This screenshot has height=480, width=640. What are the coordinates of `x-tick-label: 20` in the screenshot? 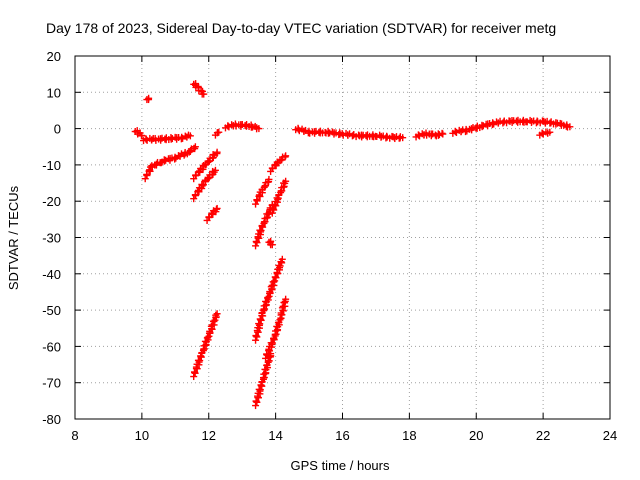 It's located at (476, 435).